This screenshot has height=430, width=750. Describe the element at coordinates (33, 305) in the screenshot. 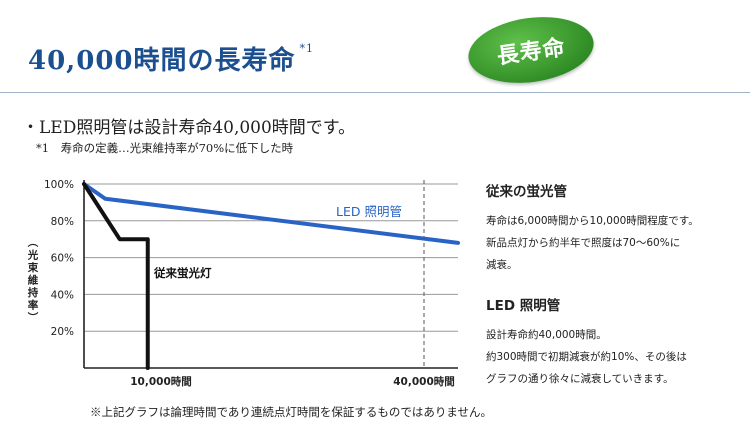

I see `y-label-char-5: 率` at that location.